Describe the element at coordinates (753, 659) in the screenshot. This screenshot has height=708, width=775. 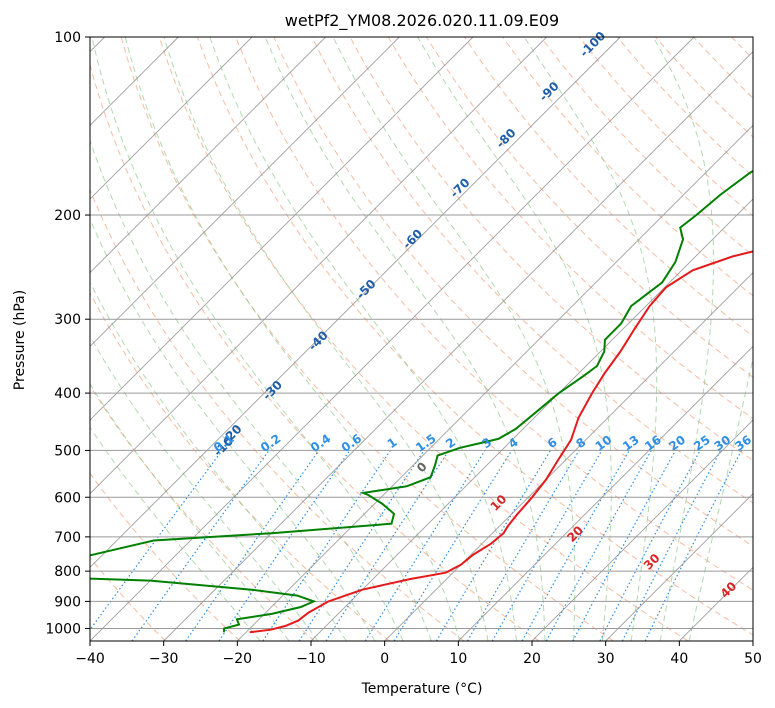
I see `x-tick-label: 50` at that location.